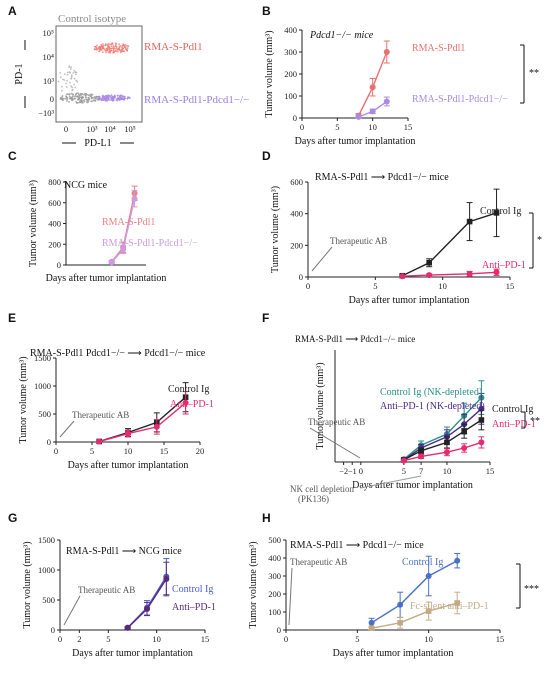  I want to click on x-tick-label: 15, so click(500, 639).